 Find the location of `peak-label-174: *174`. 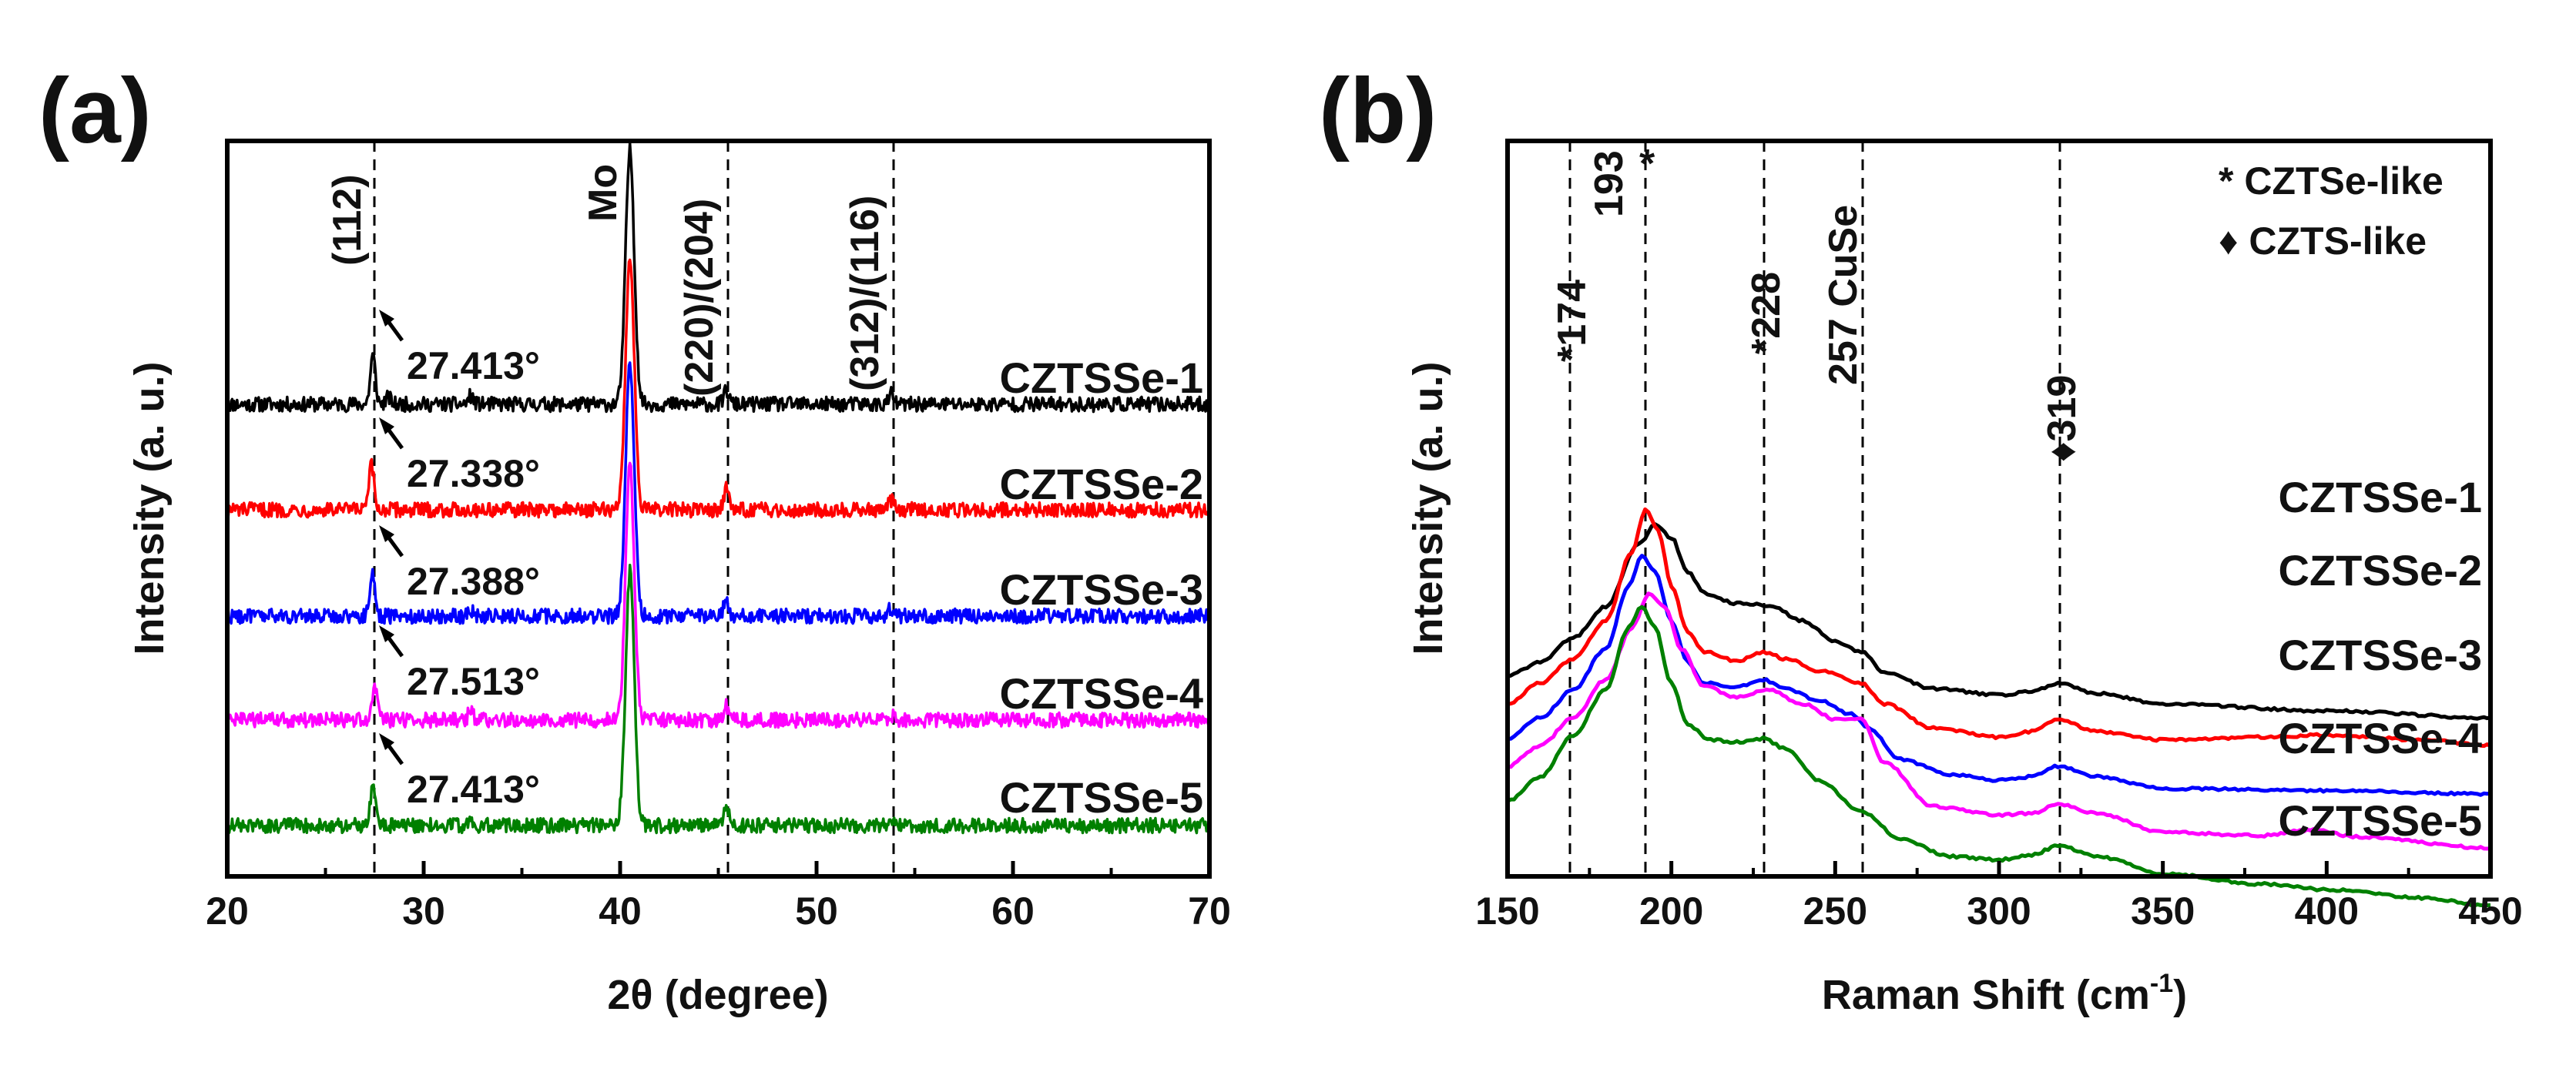

peak-label-174: *174 is located at coordinates (1572, 321).